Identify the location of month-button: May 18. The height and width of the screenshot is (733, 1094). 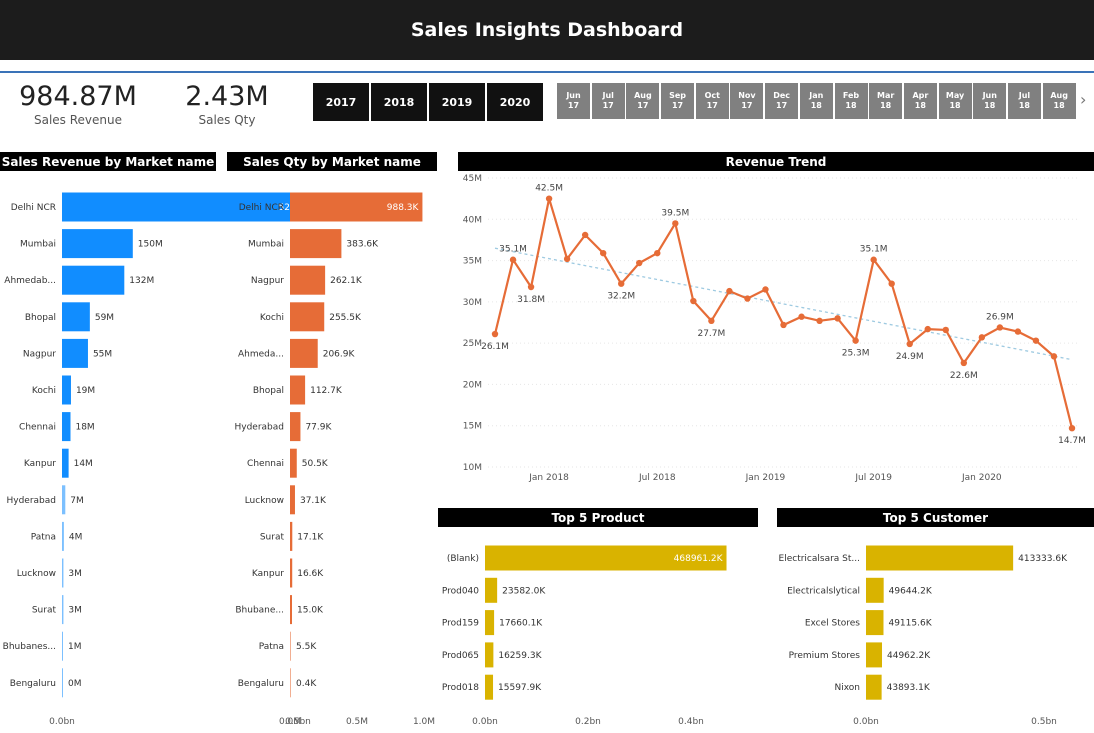
(955, 101).